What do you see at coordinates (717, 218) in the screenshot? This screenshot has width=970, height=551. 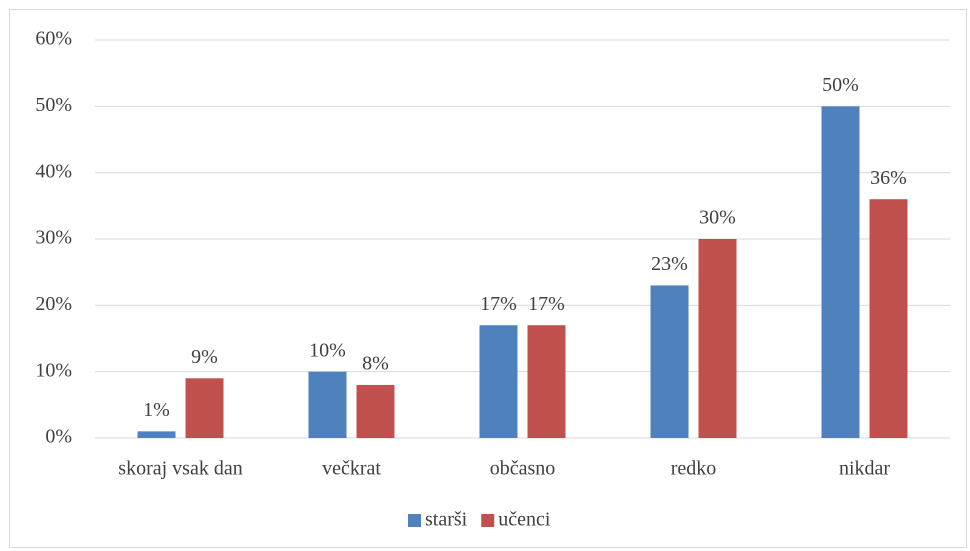 I see `data-label: 30%` at bounding box center [717, 218].